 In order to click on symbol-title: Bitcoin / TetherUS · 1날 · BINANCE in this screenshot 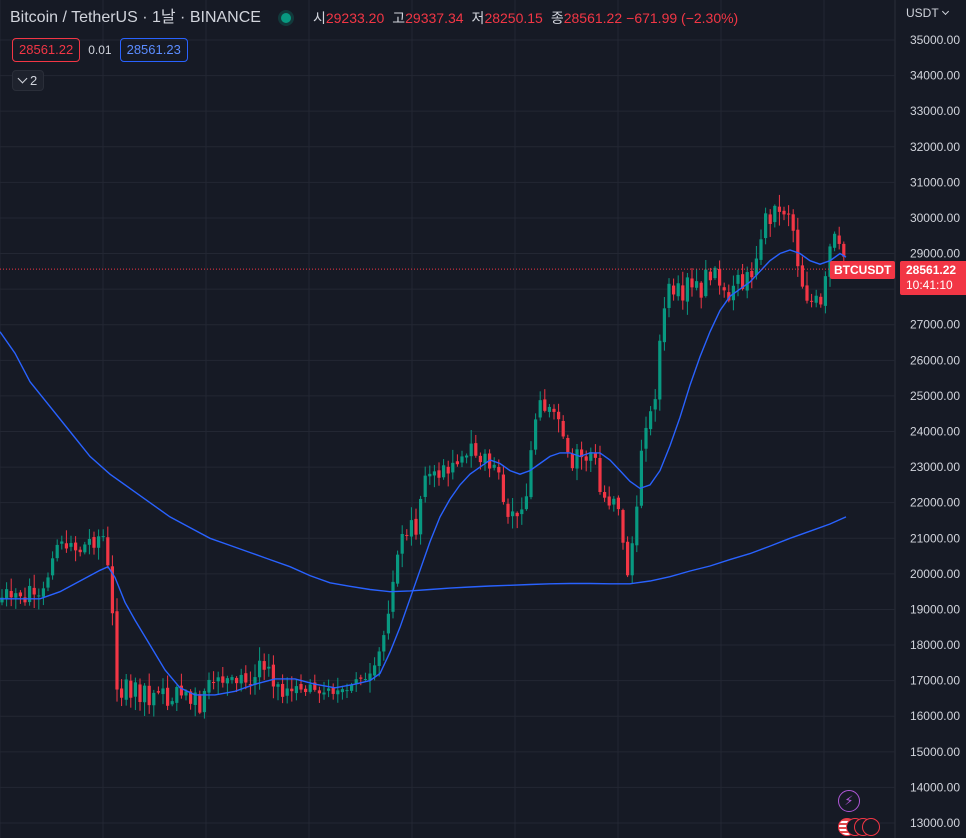, I will do `click(135, 17)`.